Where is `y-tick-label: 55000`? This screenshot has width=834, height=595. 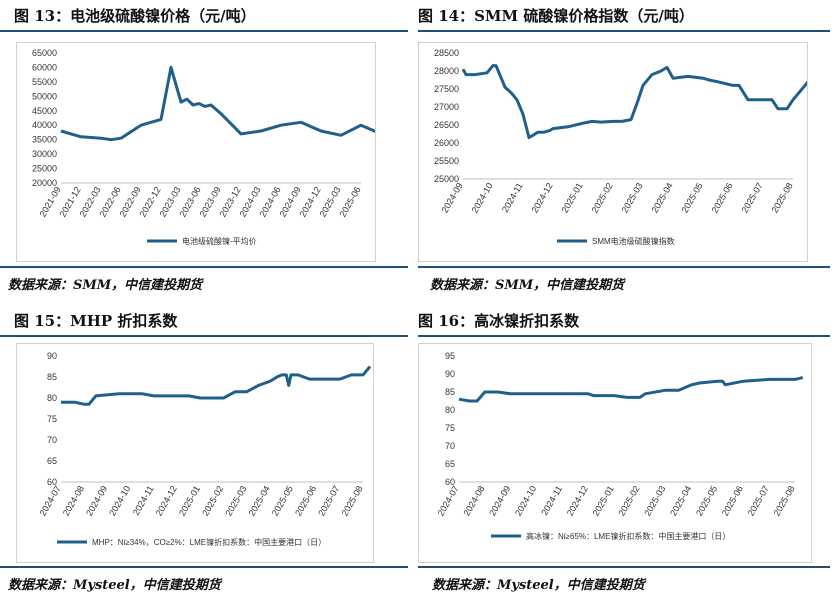 y-tick-label: 55000 is located at coordinates (44, 82).